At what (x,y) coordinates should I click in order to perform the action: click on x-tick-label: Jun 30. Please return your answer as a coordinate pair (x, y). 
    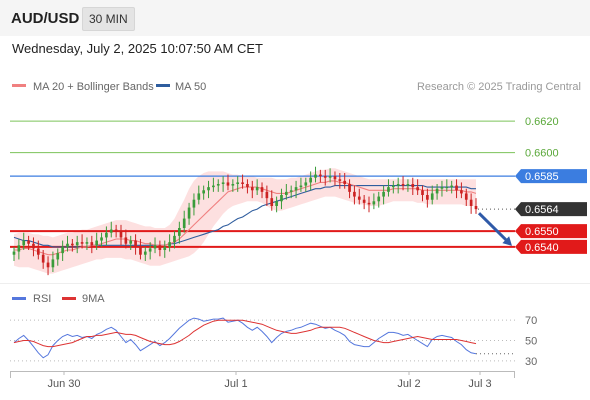
    Looking at the image, I should click on (63, 384).